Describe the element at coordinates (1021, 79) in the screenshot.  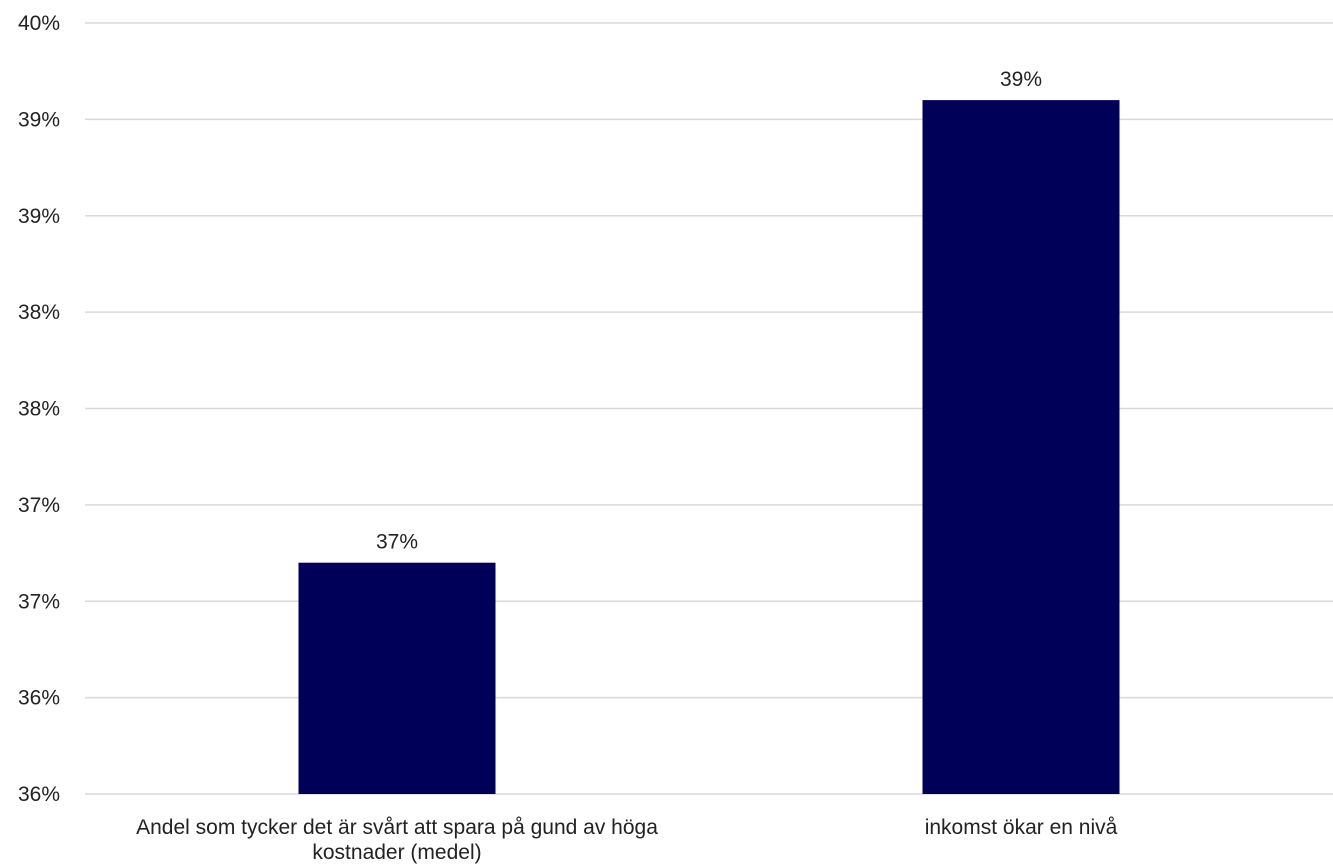
I see `data-label: 39%` at that location.